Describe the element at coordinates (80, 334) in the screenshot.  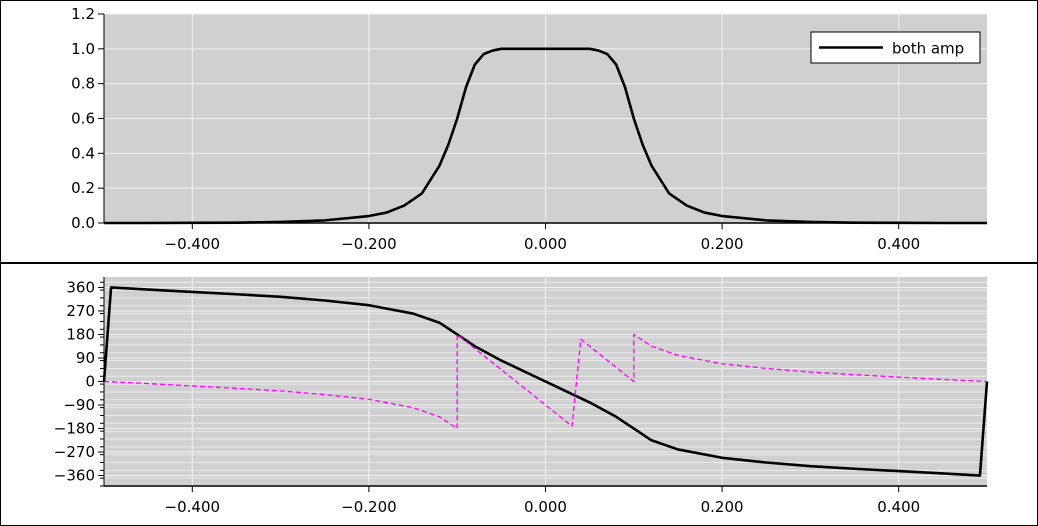
I see `y-tick-label: 180` at that location.